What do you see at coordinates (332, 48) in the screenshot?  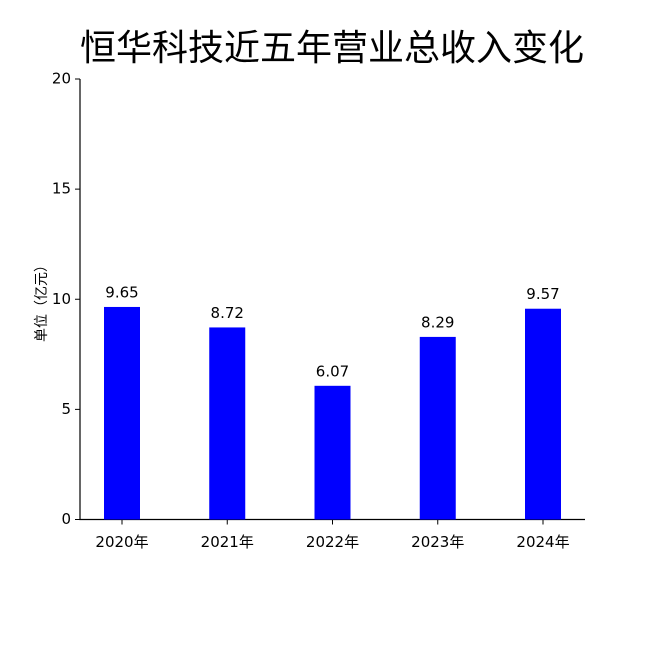 I see `chart-title: 恒华科技近五年营业总收入变化` at bounding box center [332, 48].